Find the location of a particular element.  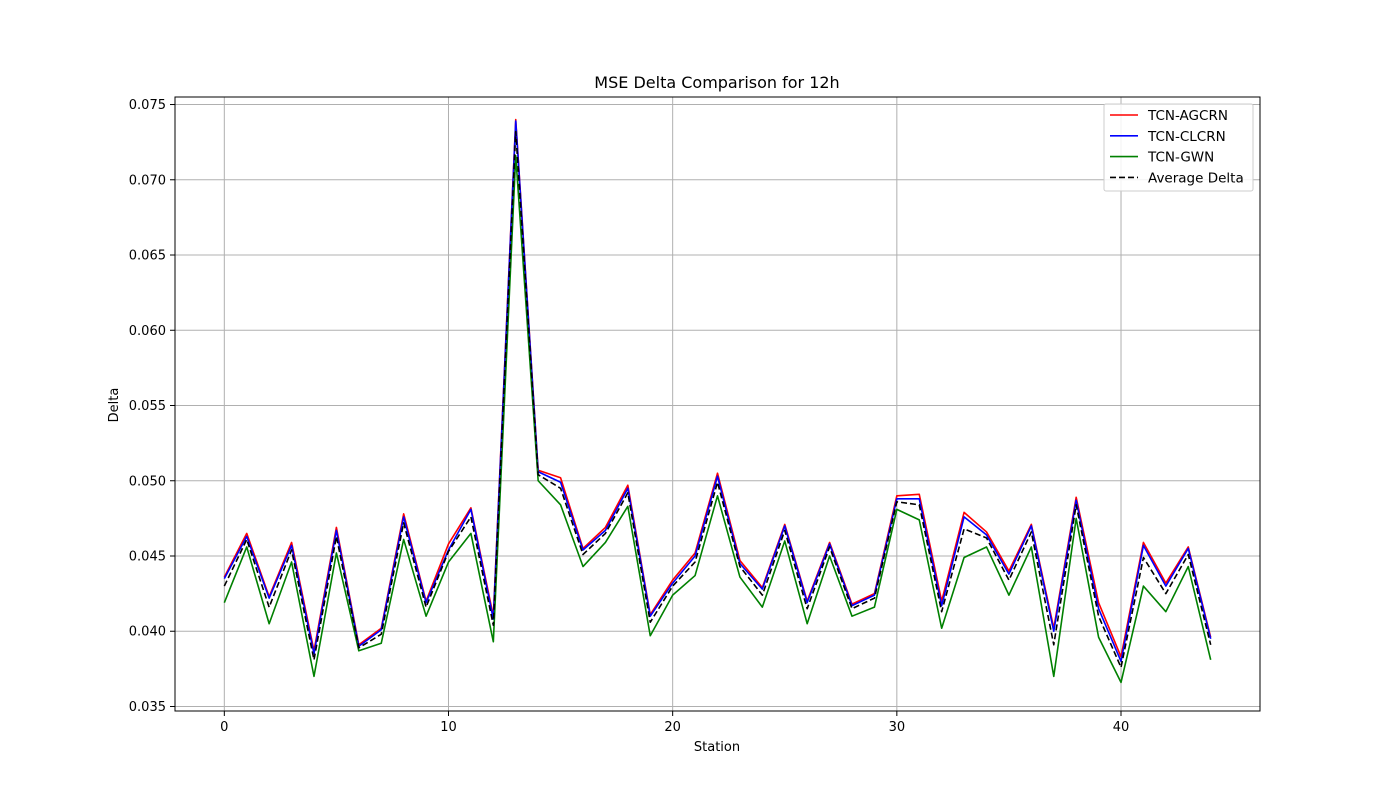

legend: TCN-AGCRN TCN-CLCRN TCN-GWN Average Delta is located at coordinates (1178, 147).